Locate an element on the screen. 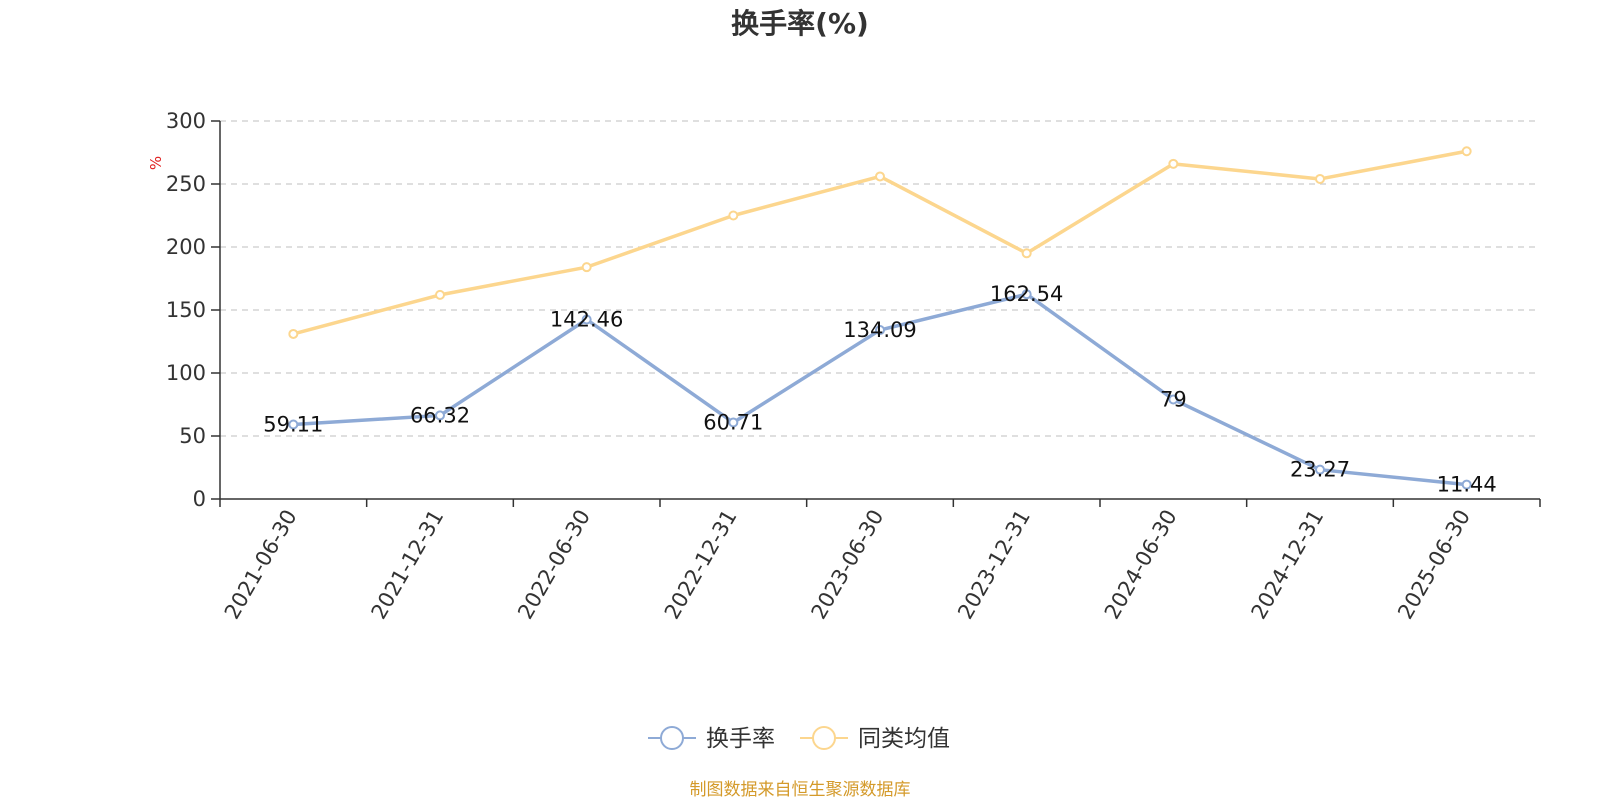 Image resolution: width=1600 pixels, height=800 pixels. data-label: 11.44 is located at coordinates (1467, 485).